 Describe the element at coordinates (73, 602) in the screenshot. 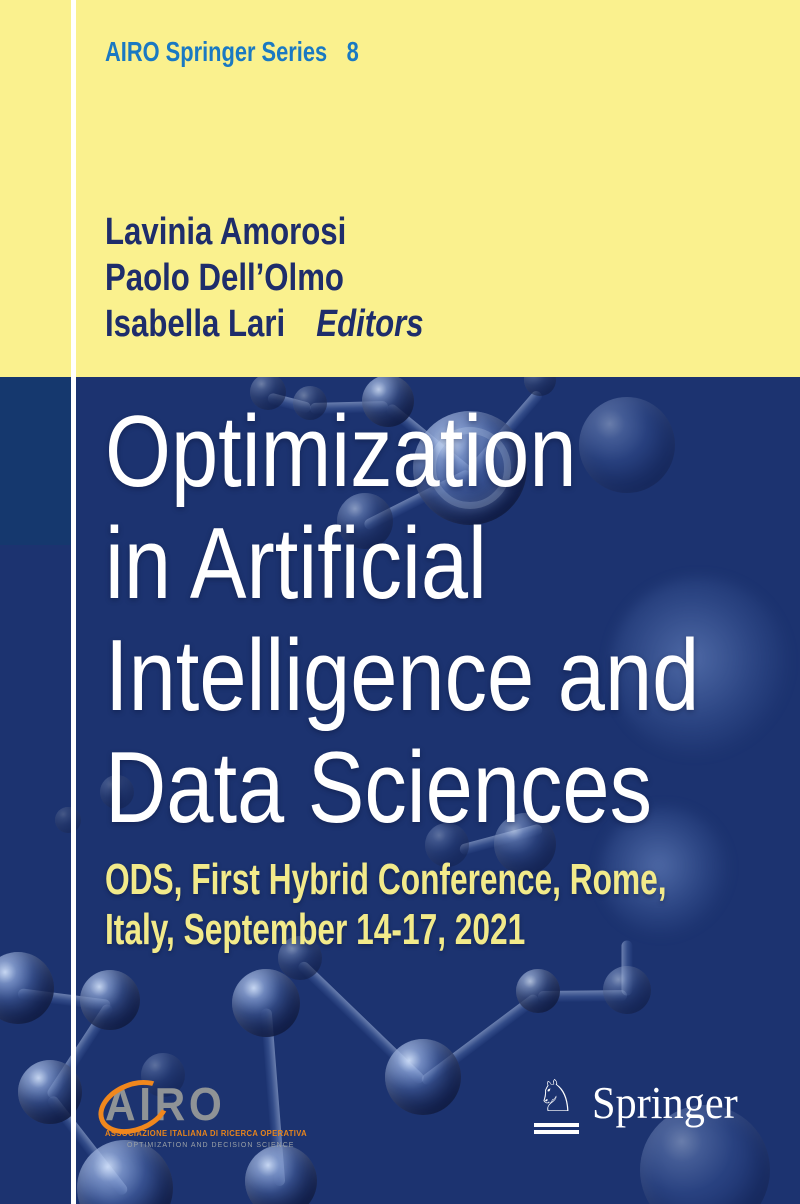

I see `vertical-rule` at that location.